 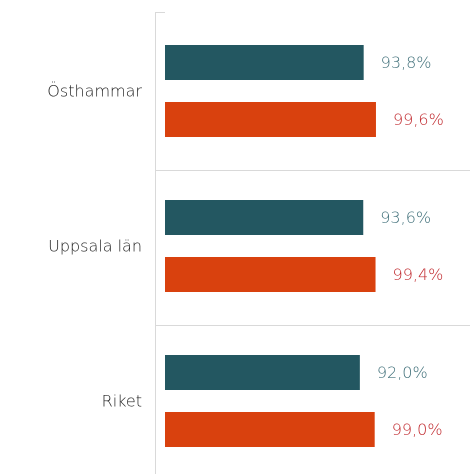 What do you see at coordinates (94, 91) in the screenshot?
I see `category-label: Östhammar` at bounding box center [94, 91].